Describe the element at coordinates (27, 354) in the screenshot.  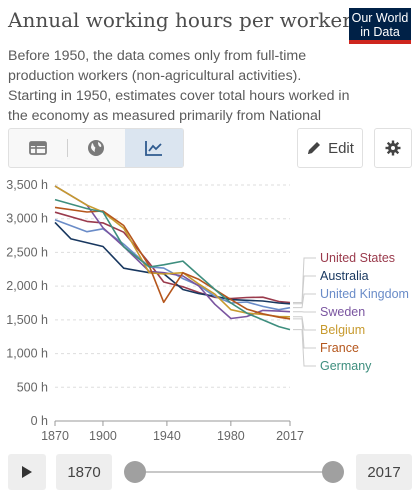
I see `y-tick-label: 1,000 h` at that location.